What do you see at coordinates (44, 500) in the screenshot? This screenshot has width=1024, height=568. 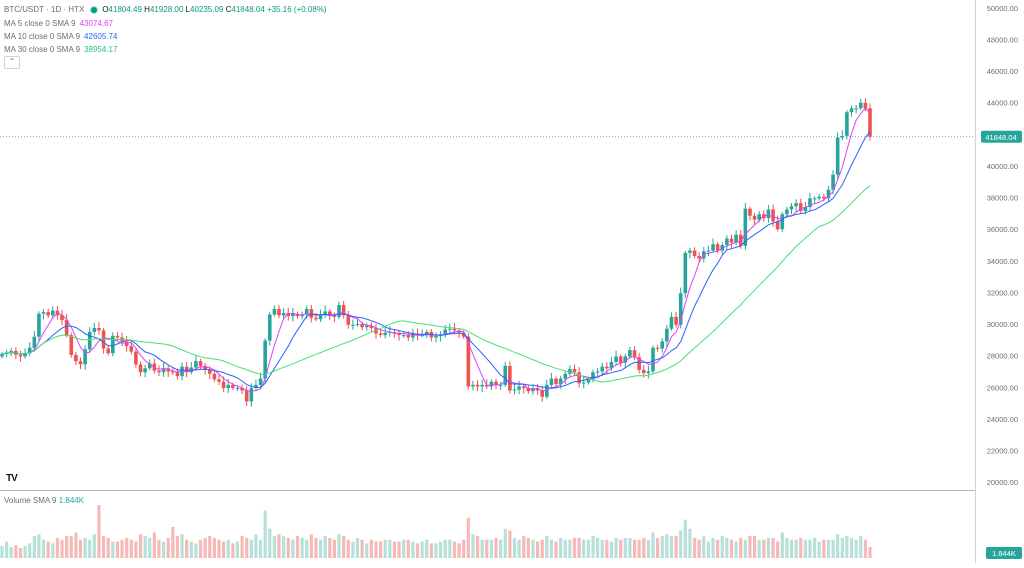 I see `volume-legend: Volume SMA 9 1.844K` at bounding box center [44, 500].